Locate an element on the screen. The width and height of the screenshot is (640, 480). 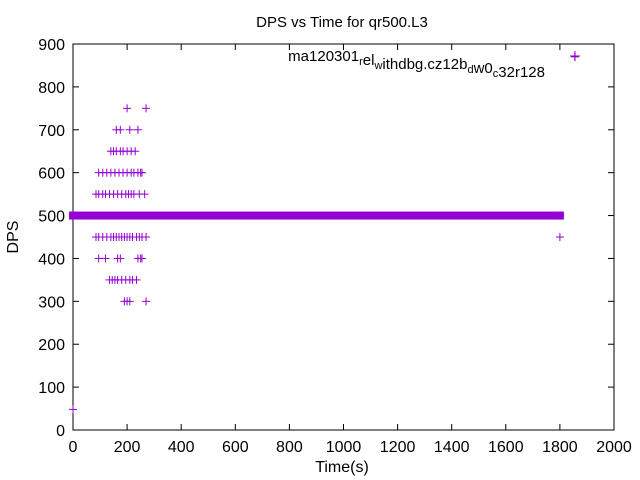
legend: ma120301relwithdbg.cz12bdw0c32r128 is located at coordinates (434, 64).